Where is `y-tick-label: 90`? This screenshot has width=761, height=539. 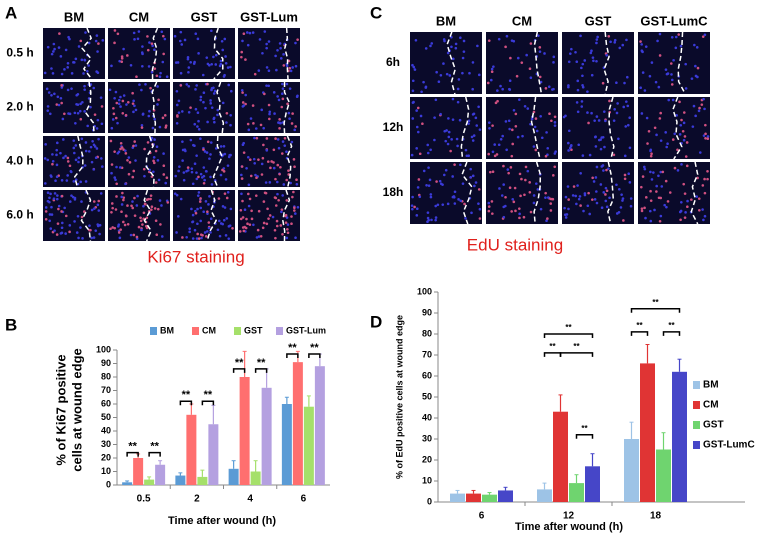 y-tick-label: 90 is located at coordinates (106, 363).